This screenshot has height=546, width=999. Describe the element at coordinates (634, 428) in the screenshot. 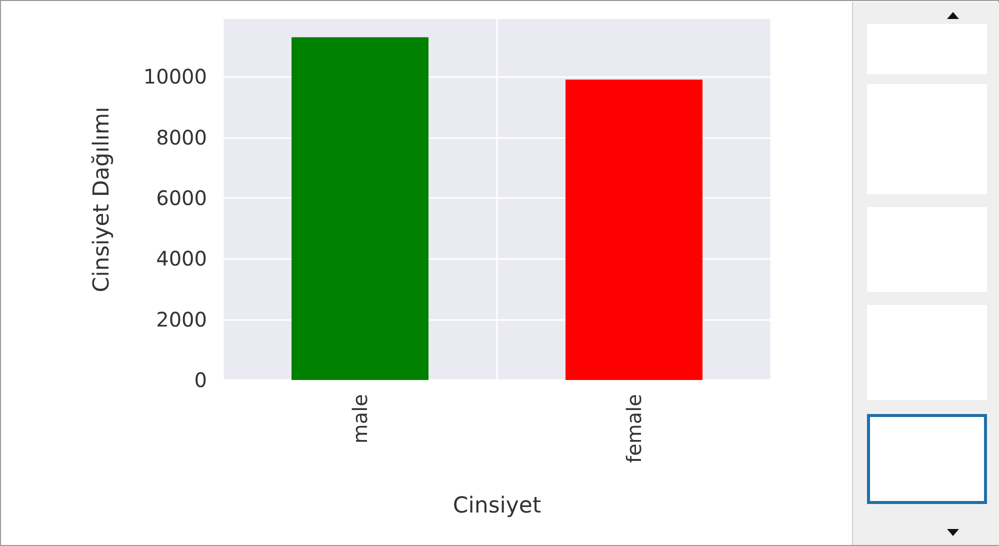

I see `x-tick-label: female` at that location.